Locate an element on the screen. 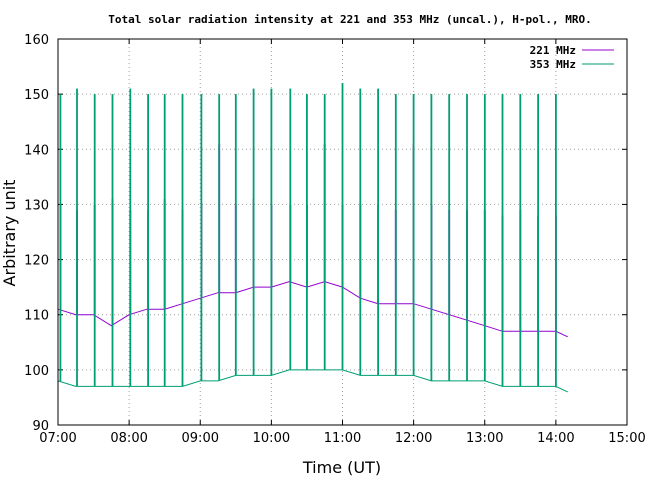 This screenshot has width=650, height=480. series-line-353-mhz is located at coordinates (312, 381).